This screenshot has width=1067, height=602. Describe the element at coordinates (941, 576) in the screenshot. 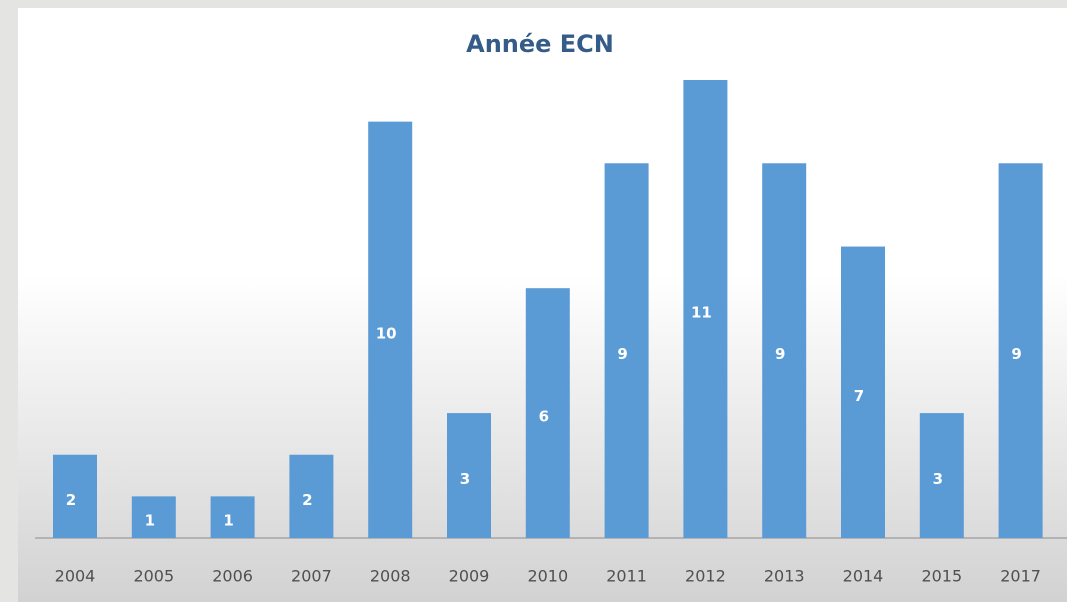

I see `x-tick-label: 2015` at that location.